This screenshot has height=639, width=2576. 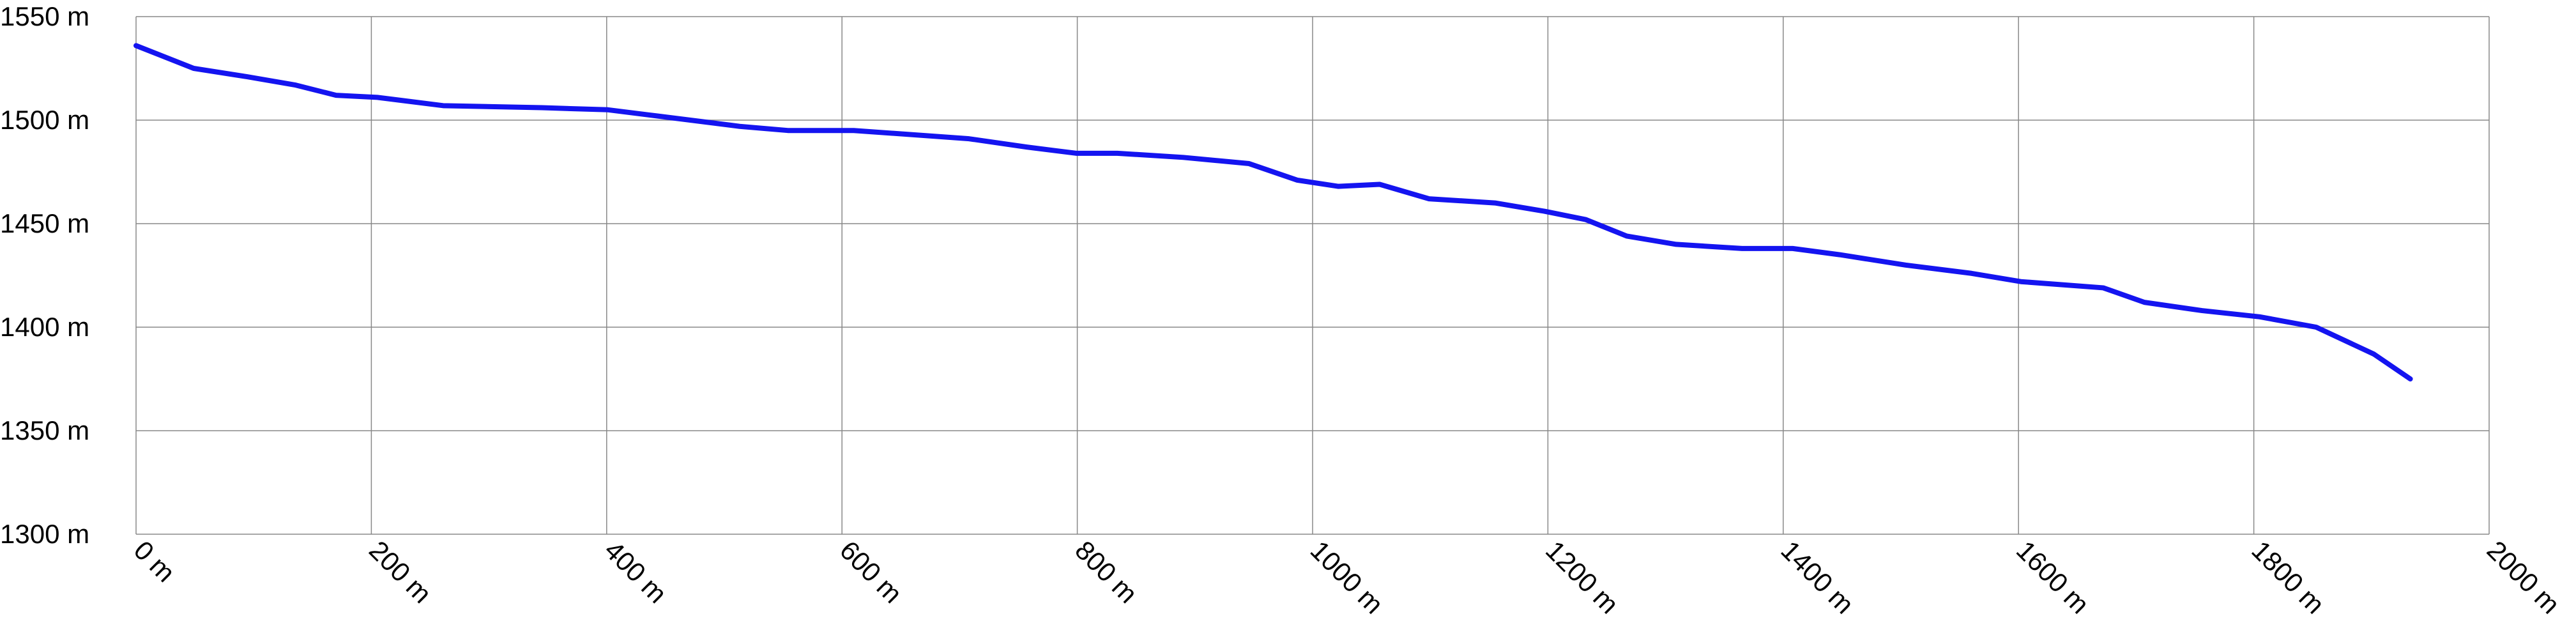 What do you see at coordinates (154, 561) in the screenshot?
I see `x-tick-label: 0 m` at bounding box center [154, 561].